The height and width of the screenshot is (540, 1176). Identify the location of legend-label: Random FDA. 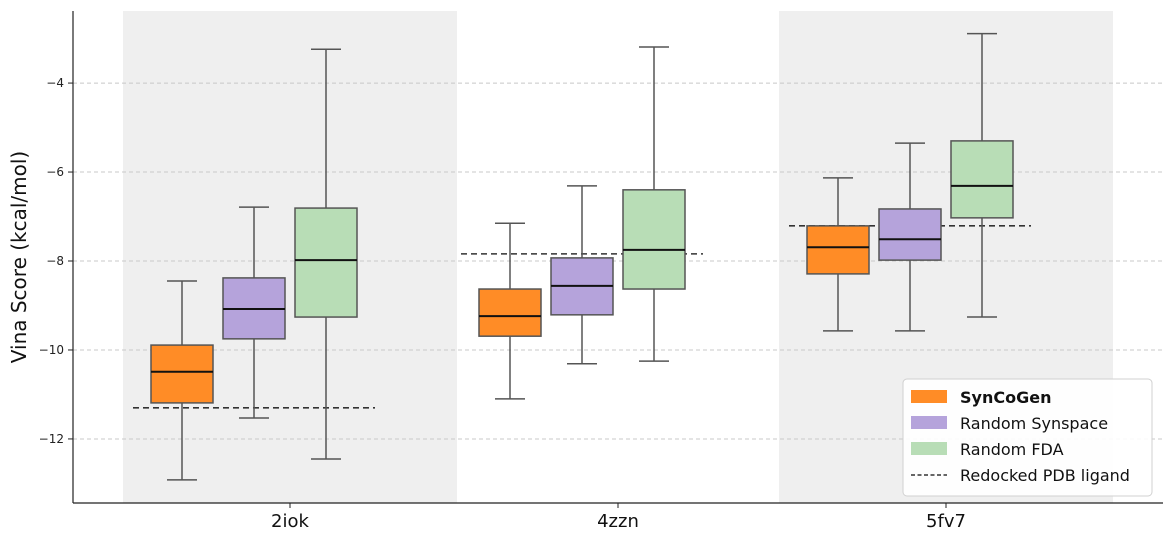
(1012, 449).